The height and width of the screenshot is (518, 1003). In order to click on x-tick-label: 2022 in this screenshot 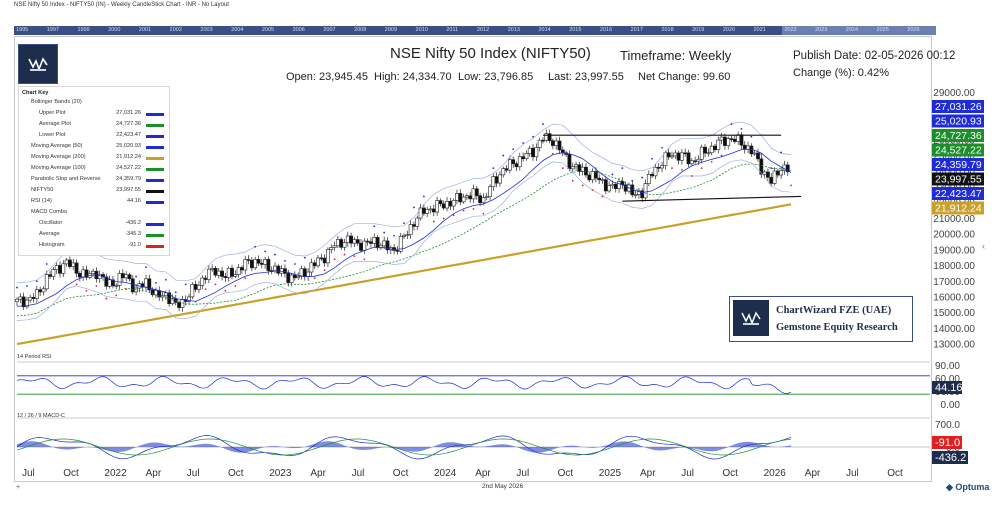, I will do `click(115, 473)`.